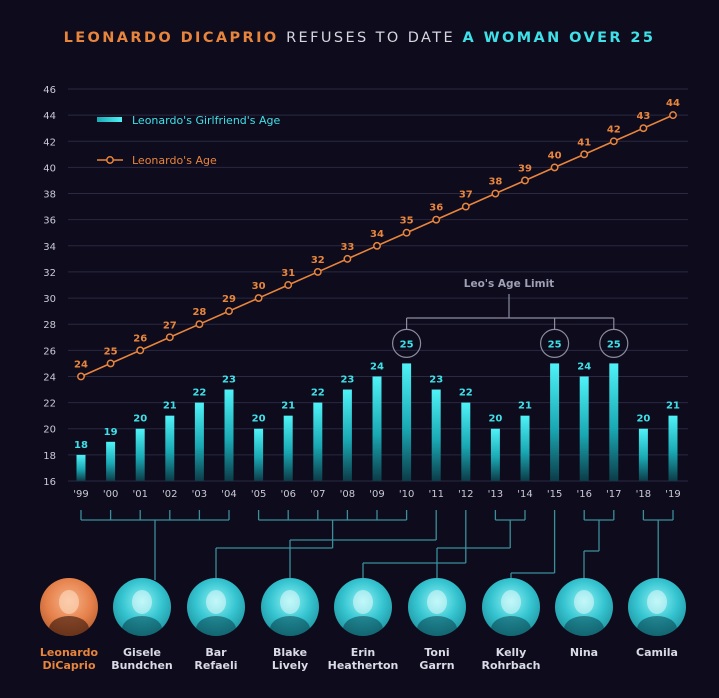 This screenshot has height=698, width=719. I want to click on y-tick-label: 40, so click(49, 168).